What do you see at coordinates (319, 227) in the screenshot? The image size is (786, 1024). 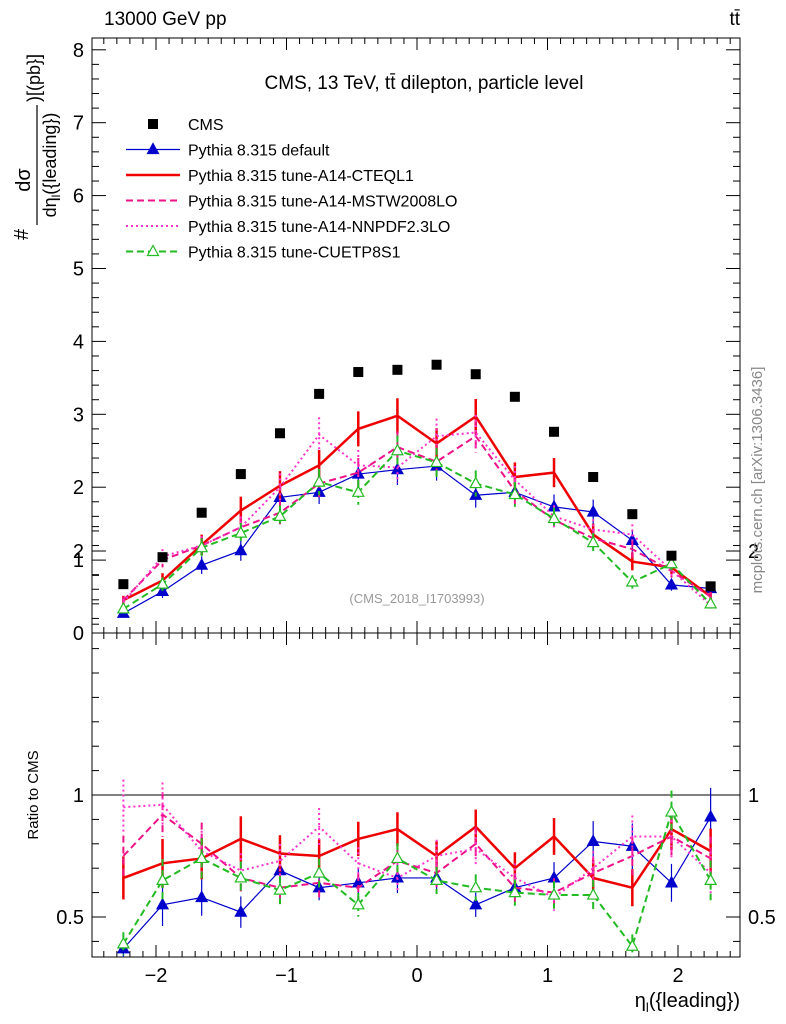 I see `legend-label: Pythia 8.315 tune-A14-NNPDF2.3LO` at bounding box center [319, 227].